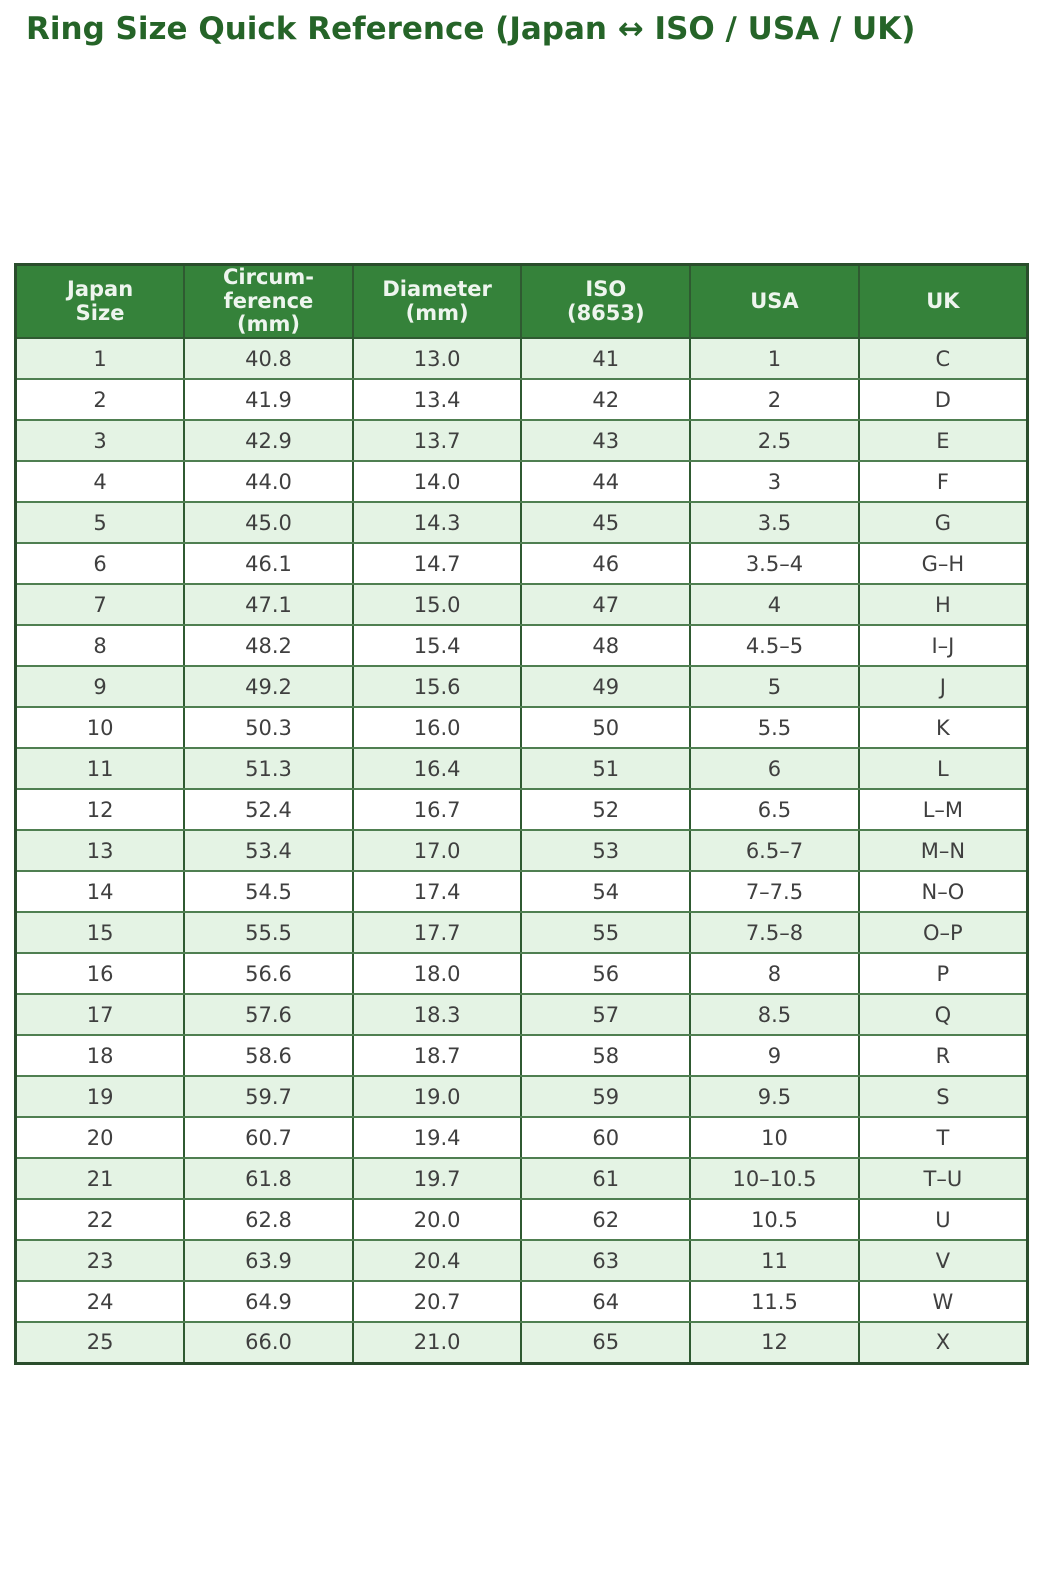  Describe the element at coordinates (100, 1056) in the screenshot. I see `table-cell: 18` at that location.